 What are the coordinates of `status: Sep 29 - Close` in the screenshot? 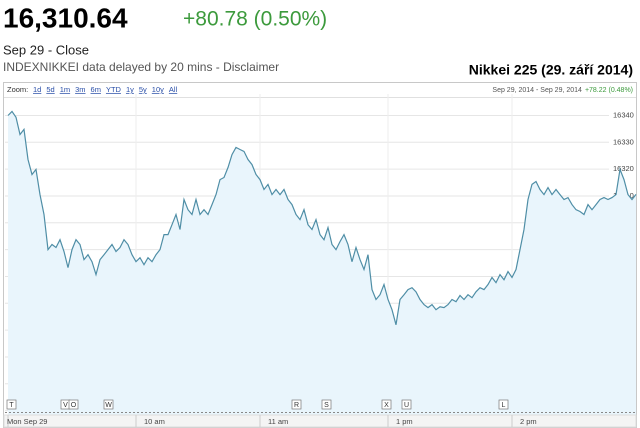 It's located at (46, 49).